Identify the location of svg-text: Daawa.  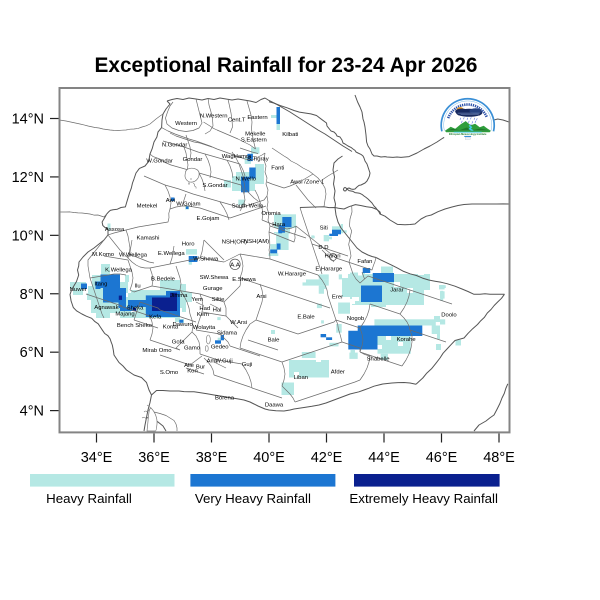
(274, 406).